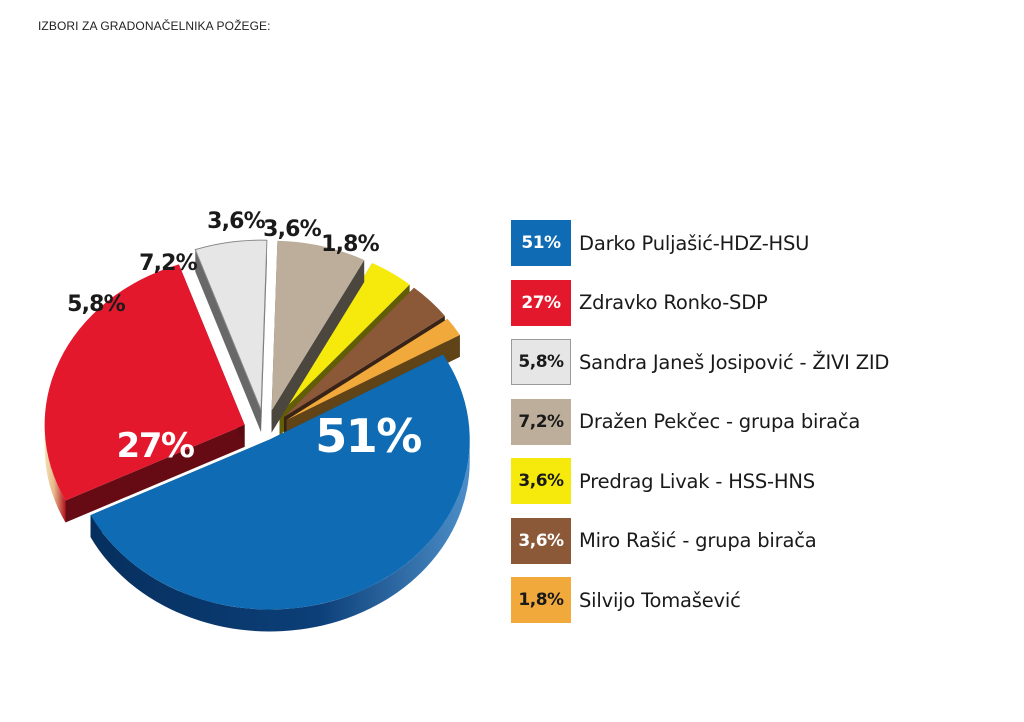  What do you see at coordinates (541, 421) in the screenshot?
I see `legend-swatch: 7,2%` at bounding box center [541, 421].